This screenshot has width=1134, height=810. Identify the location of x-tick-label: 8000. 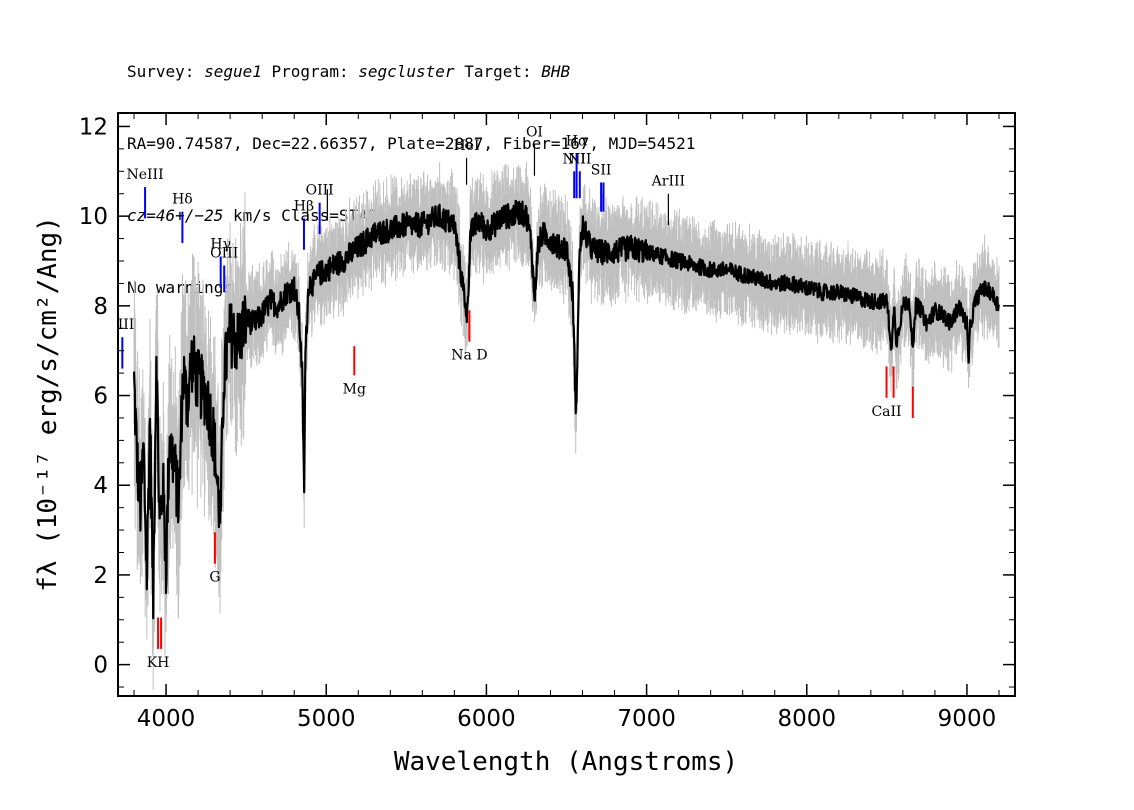
(806, 719).